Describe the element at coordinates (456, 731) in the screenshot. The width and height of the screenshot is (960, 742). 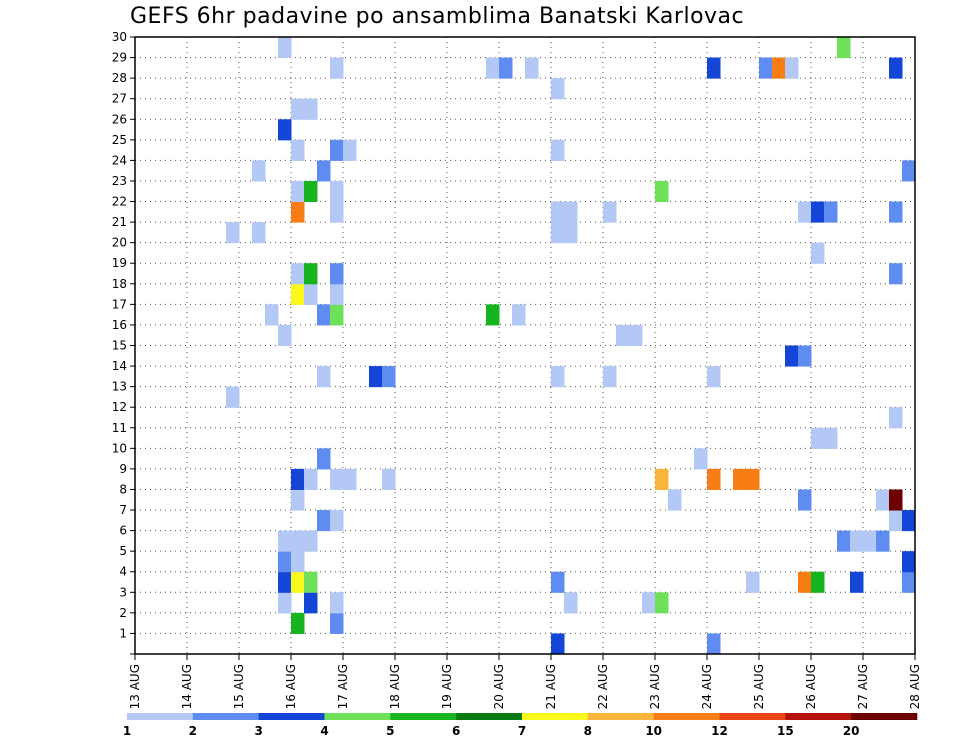
I see `colorbar-label: 6` at that location.